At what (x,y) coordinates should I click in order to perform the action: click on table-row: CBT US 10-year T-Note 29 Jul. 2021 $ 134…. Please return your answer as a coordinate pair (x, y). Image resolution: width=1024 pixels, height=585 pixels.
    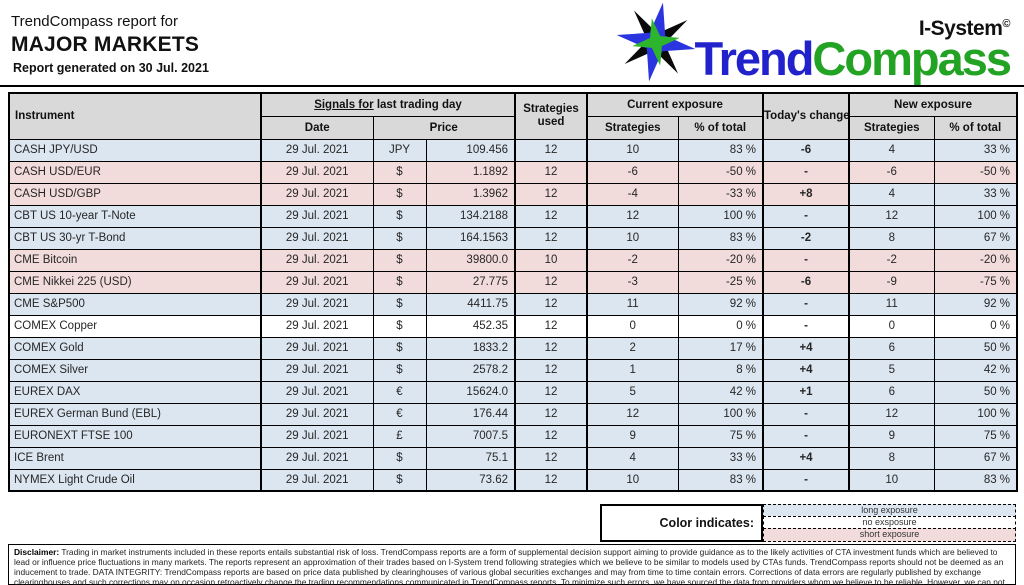
    Looking at the image, I should click on (513, 216).